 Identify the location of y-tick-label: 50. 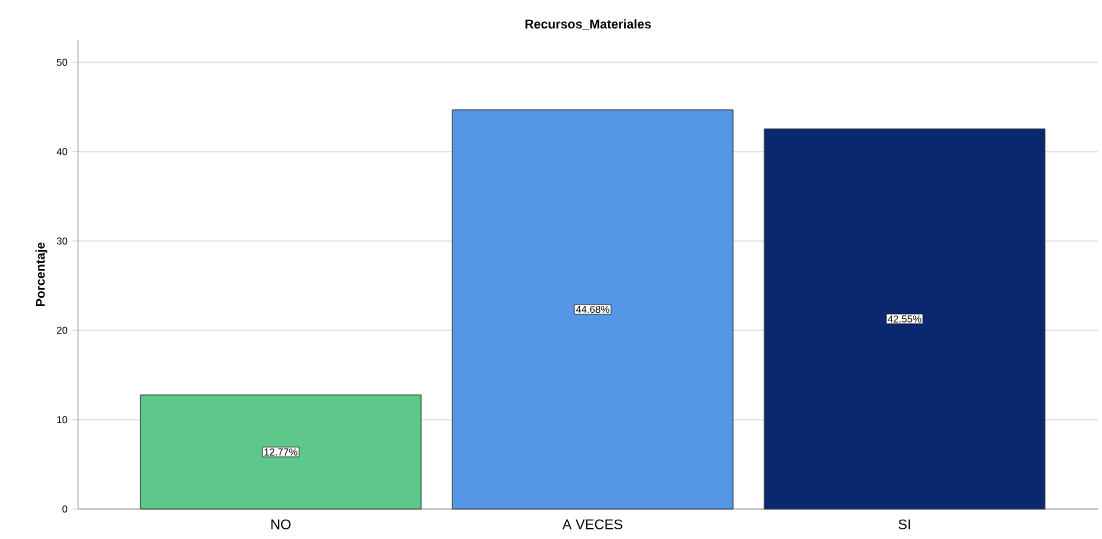
(62, 62).